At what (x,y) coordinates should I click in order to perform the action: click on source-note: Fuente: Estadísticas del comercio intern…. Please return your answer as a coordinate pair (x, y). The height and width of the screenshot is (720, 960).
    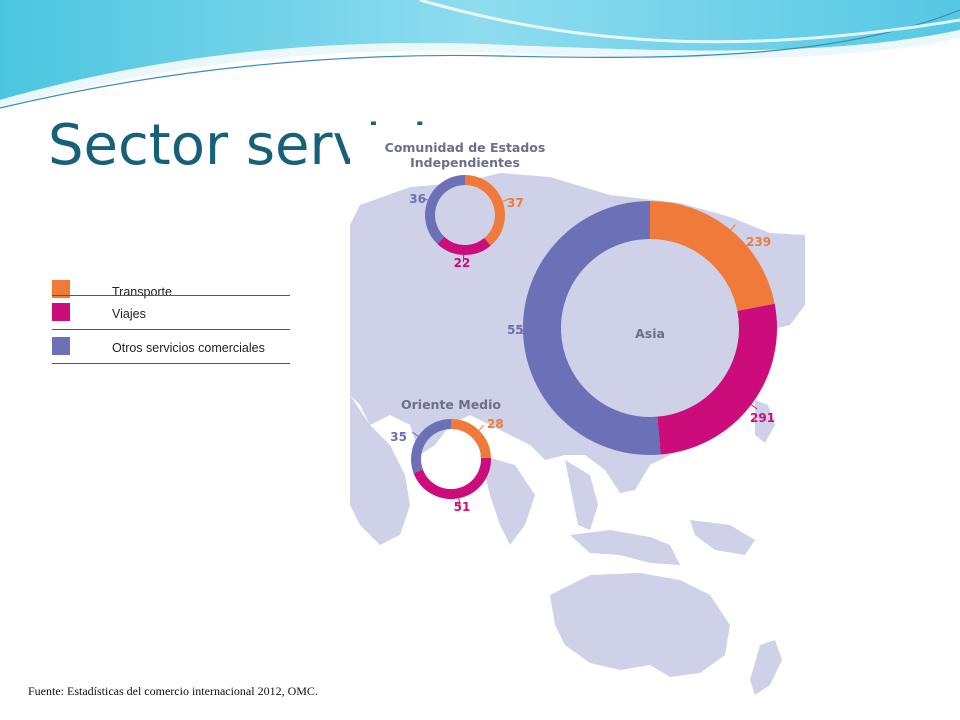
    Looking at the image, I should click on (173, 691).